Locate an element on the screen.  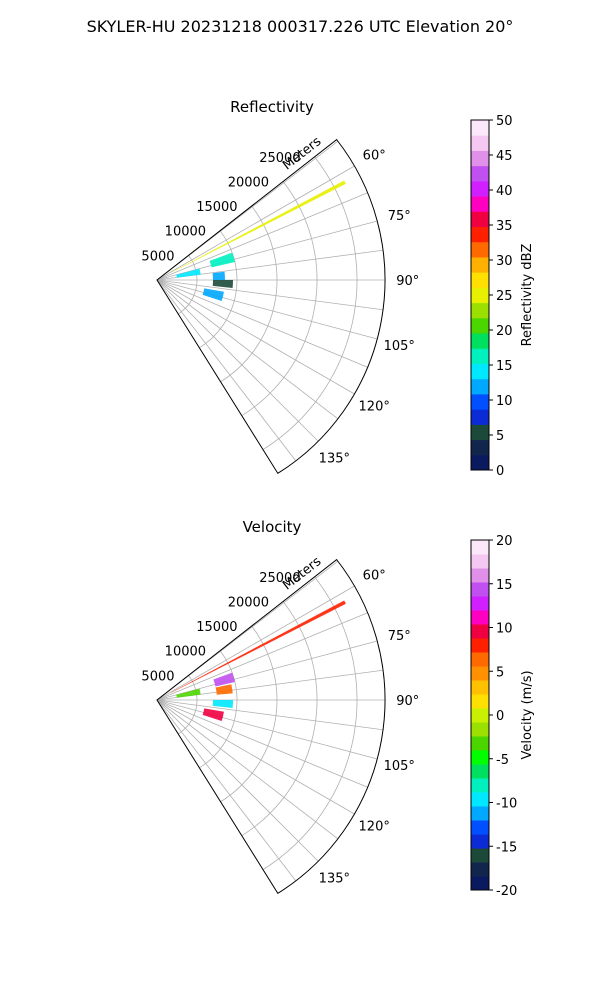
colorbar-tick-label: -15 is located at coordinates (506, 847).